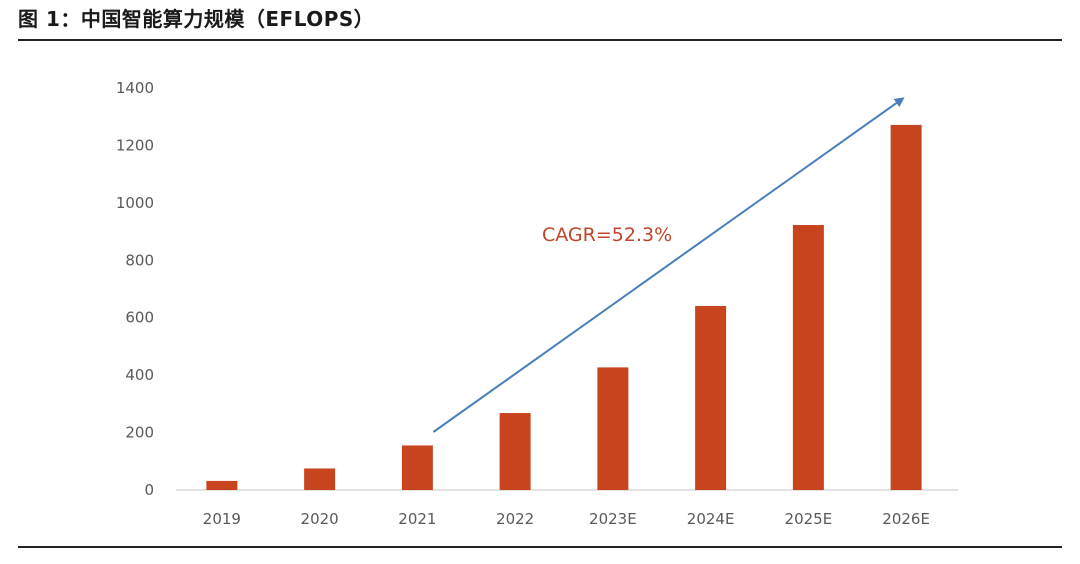 The width and height of the screenshot is (1080, 564). Describe the element at coordinates (540, 40) in the screenshot. I see `top-divider` at that location.